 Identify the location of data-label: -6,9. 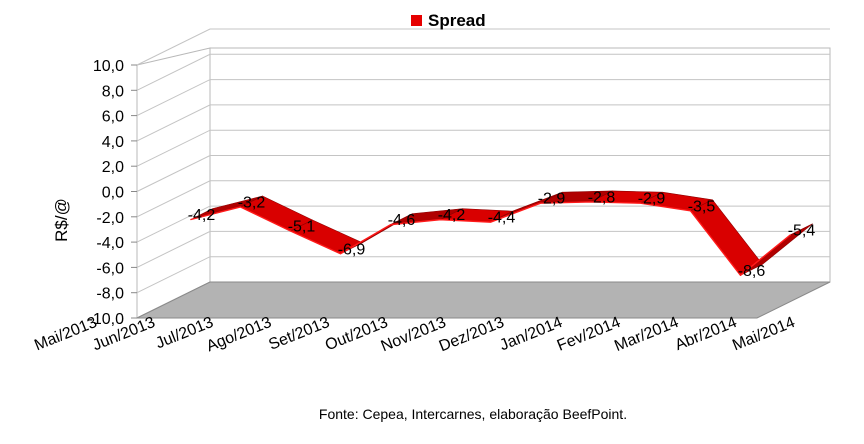
(352, 249).